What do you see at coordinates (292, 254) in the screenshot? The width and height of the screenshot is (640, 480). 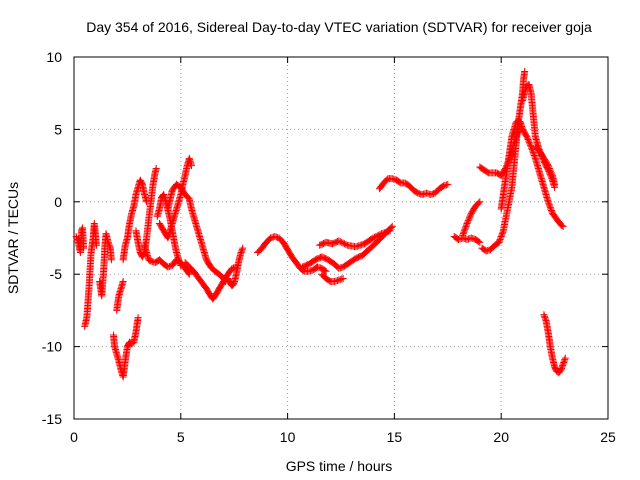 I see `series-s14` at bounding box center [292, 254].